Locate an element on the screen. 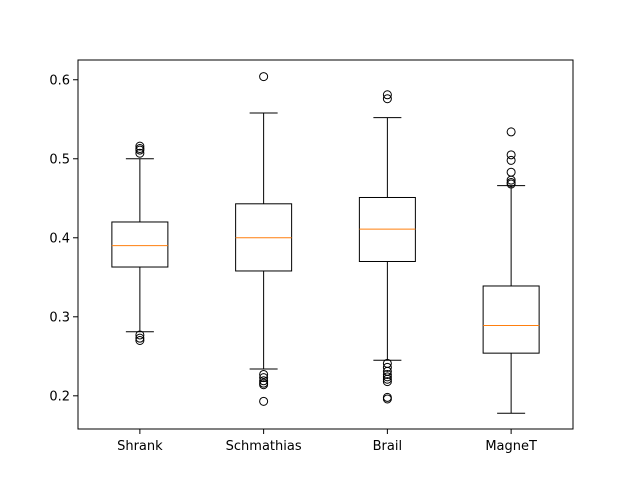 The image size is (632, 477). x-tick-label: MagneT is located at coordinates (511, 446).